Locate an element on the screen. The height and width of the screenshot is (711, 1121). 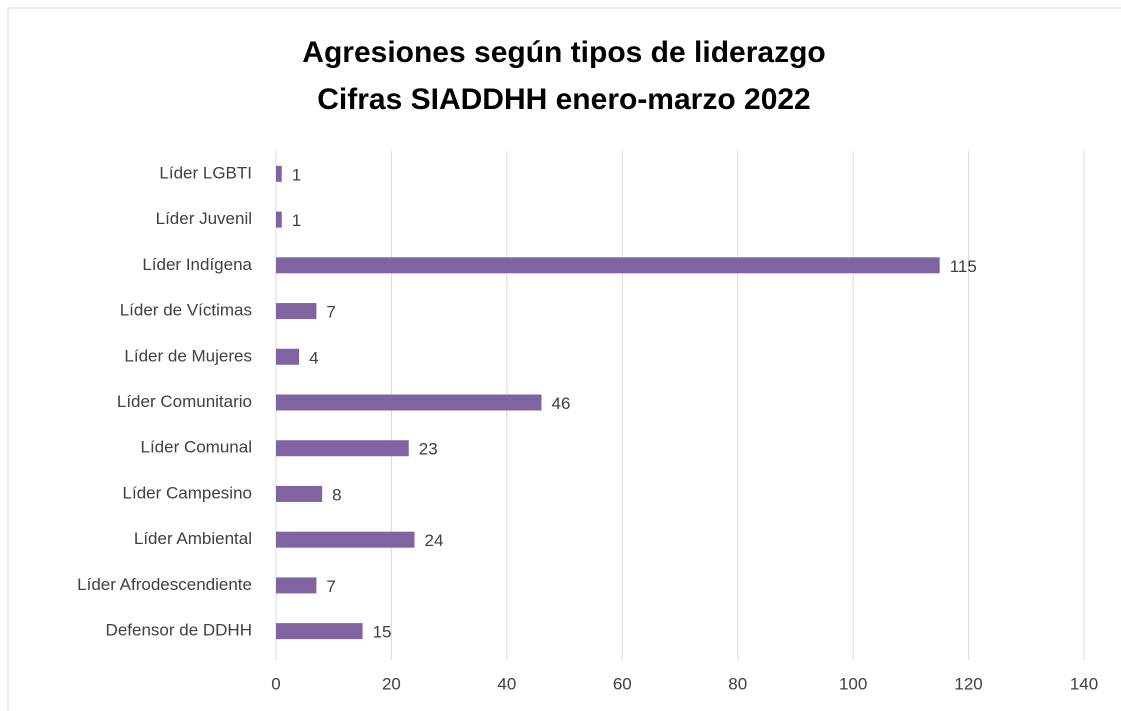
x-tick-label: 20 is located at coordinates (391, 683).